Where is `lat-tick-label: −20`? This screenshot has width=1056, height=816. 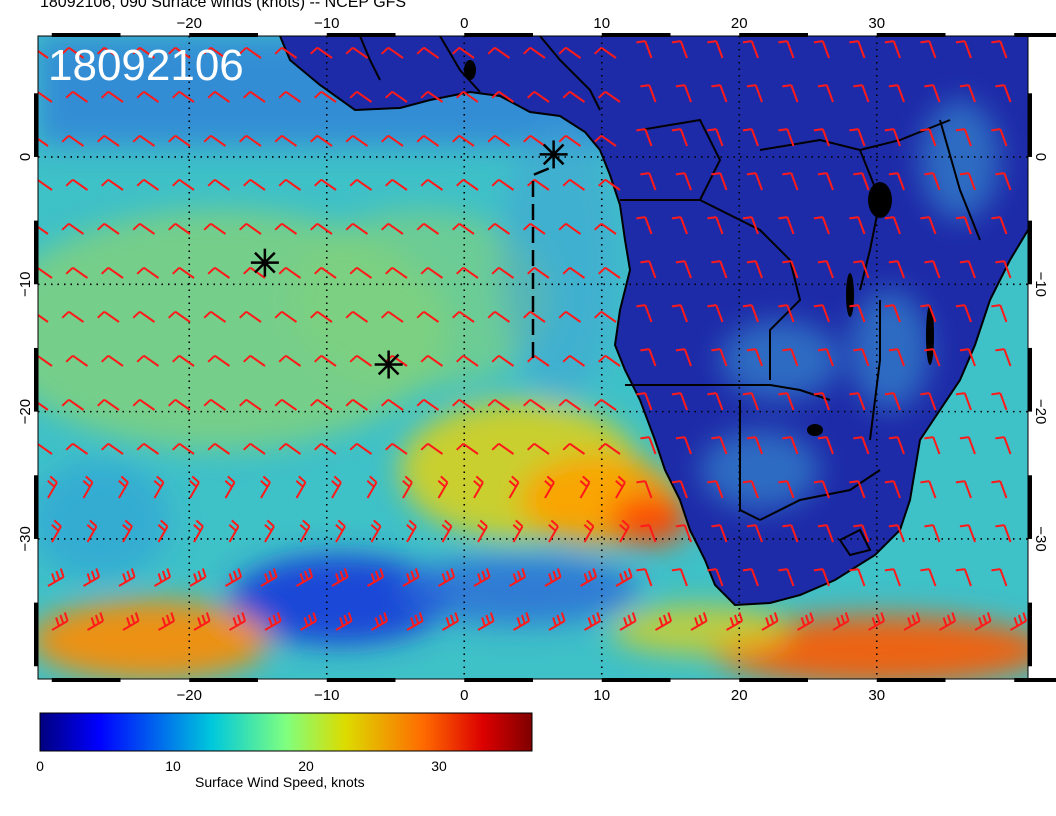
lat-tick-label: −20 is located at coordinates (25, 411).